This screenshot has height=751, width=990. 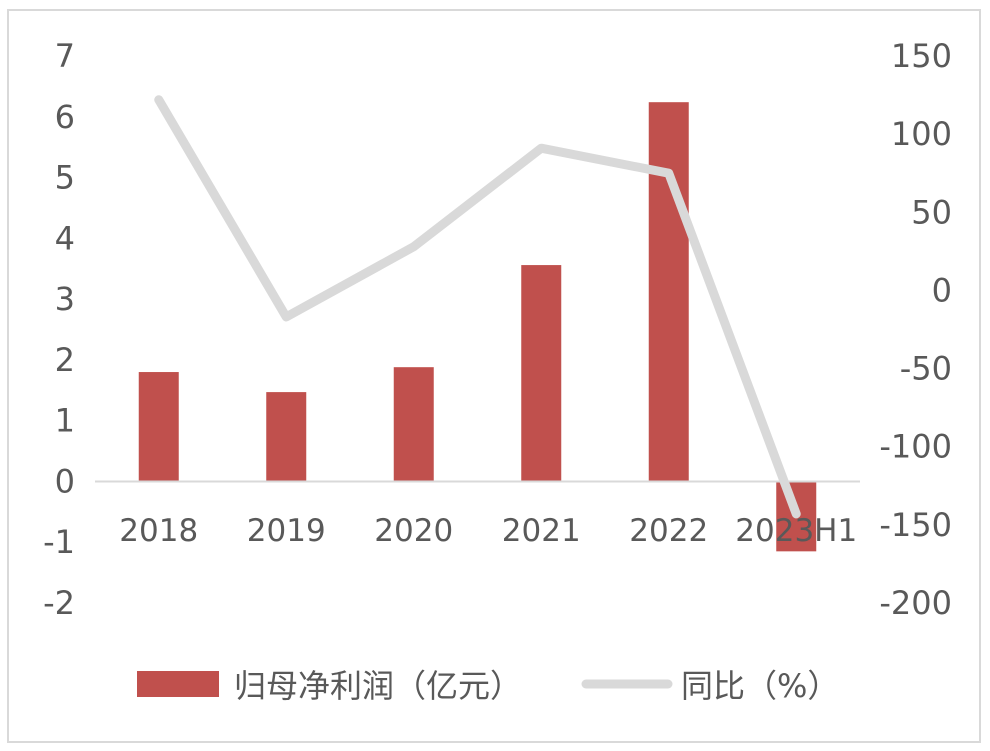 I want to click on left-tick-label: -2, so click(x=59, y=603).